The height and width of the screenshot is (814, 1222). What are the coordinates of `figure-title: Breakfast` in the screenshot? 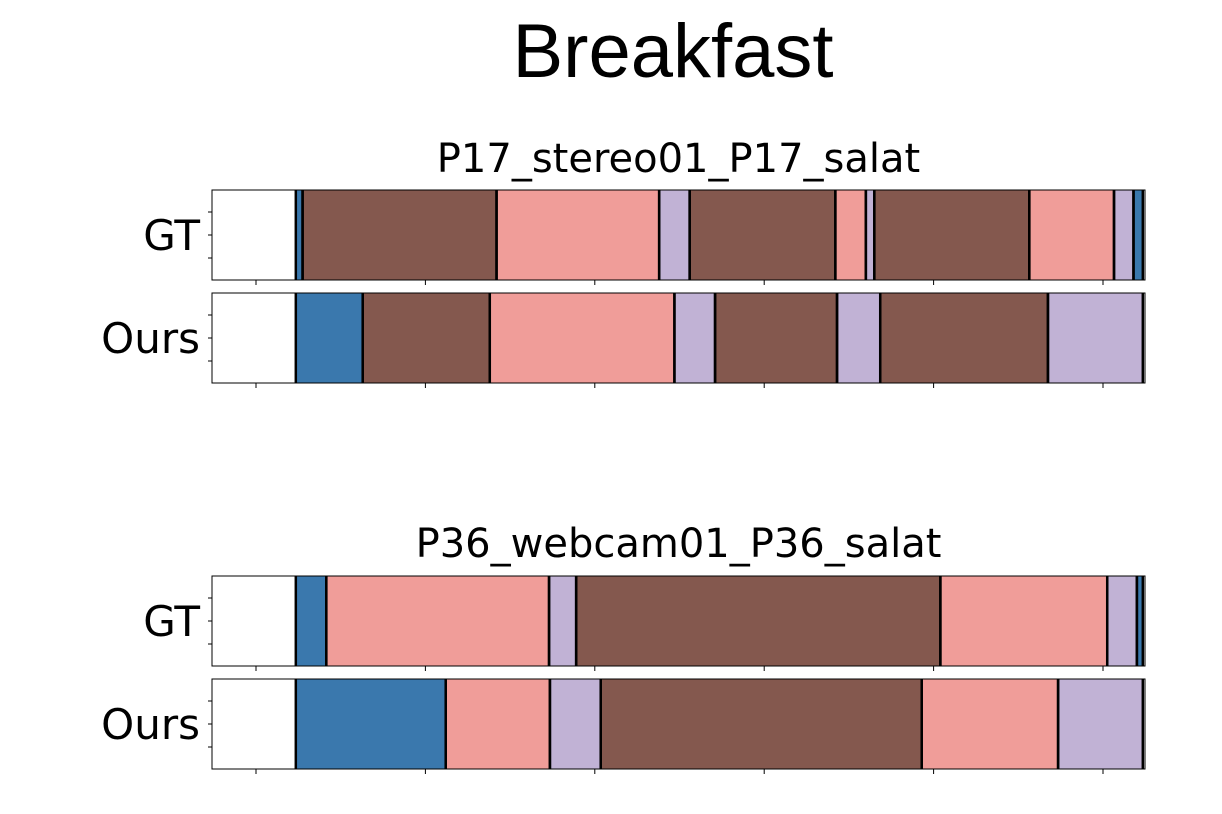 It's located at (673, 51).